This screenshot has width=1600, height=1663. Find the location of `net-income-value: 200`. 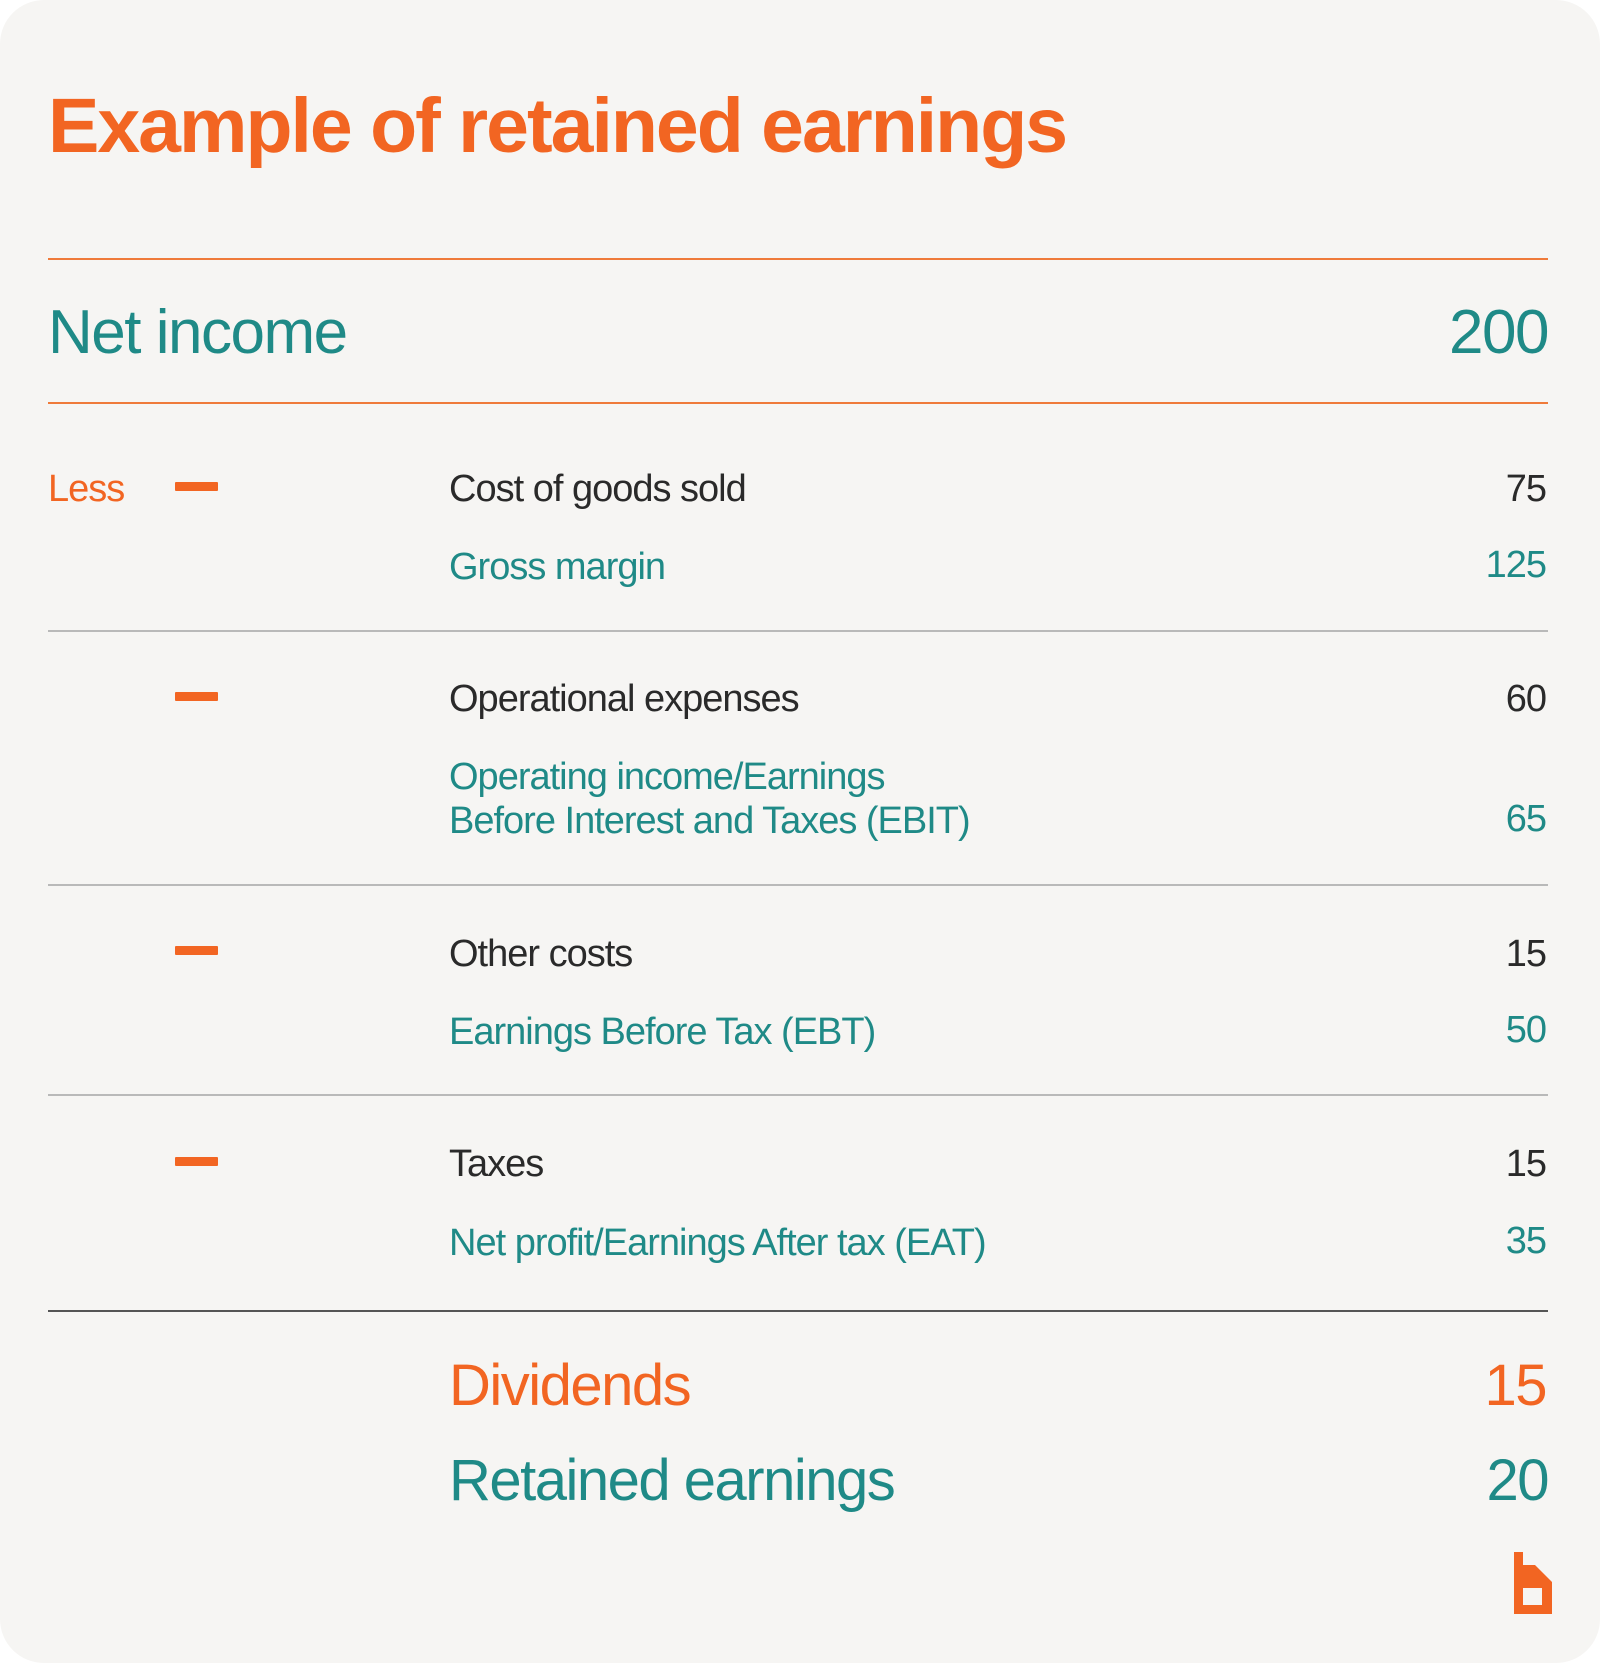

net-income-value: 200 is located at coordinates (1499, 332).